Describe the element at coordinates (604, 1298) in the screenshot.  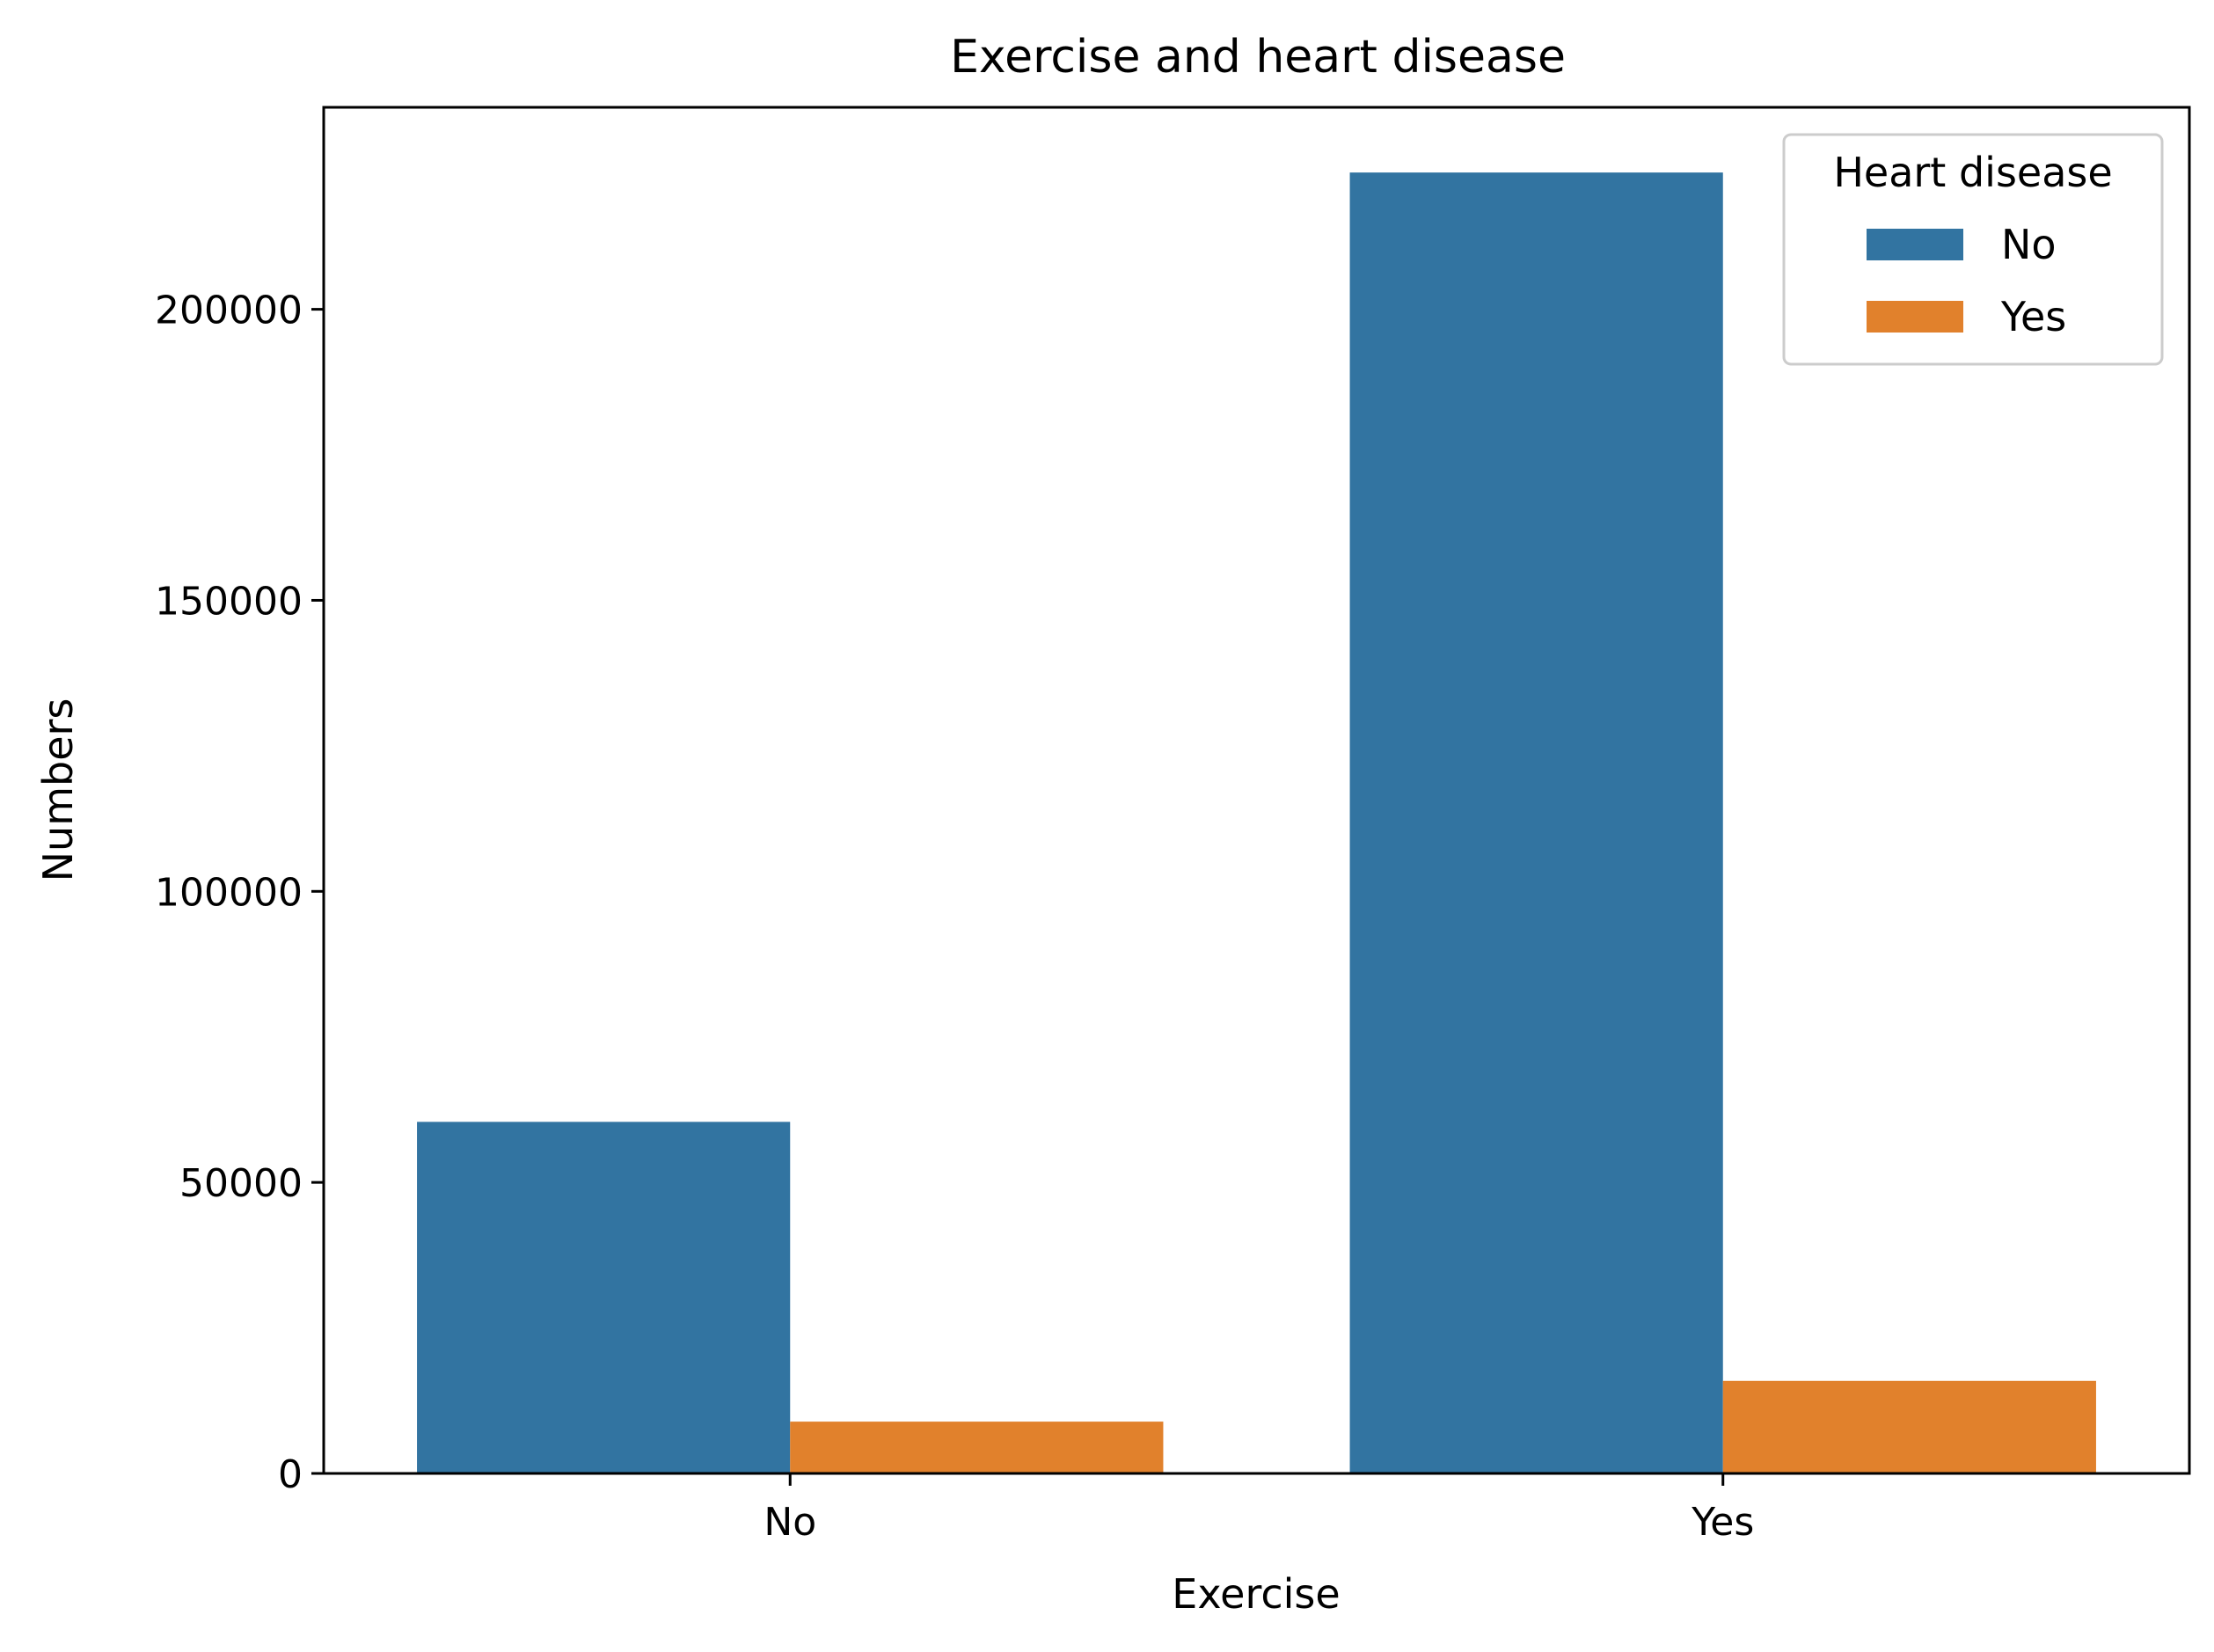
I see `bar-exercise-no-heart-disease-no` at that location.